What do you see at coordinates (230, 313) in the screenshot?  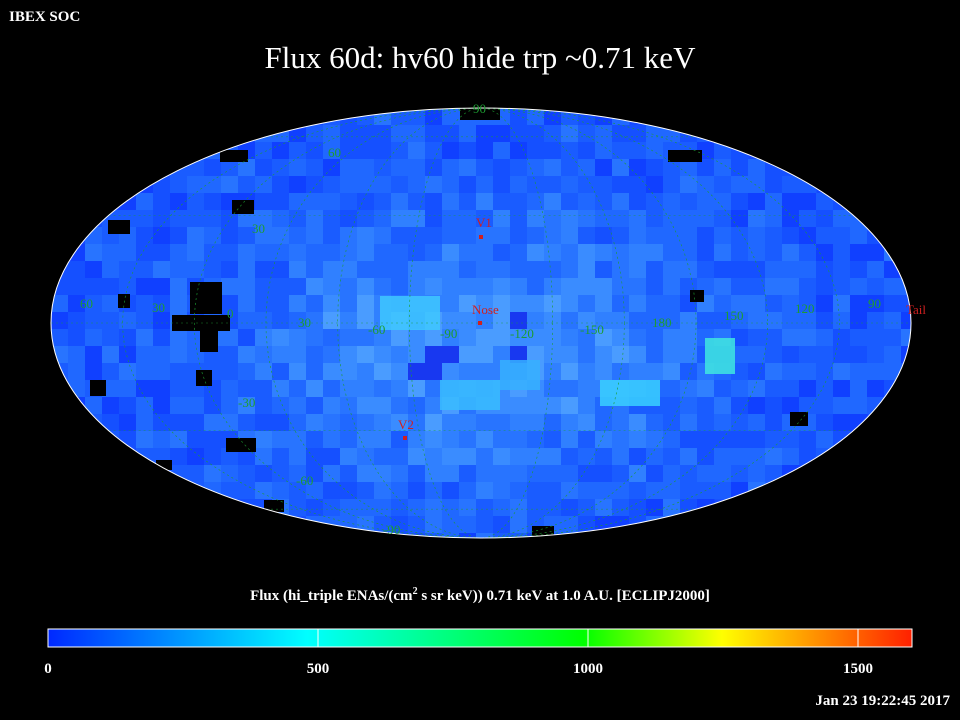 I see `lon-label: 0` at bounding box center [230, 313].